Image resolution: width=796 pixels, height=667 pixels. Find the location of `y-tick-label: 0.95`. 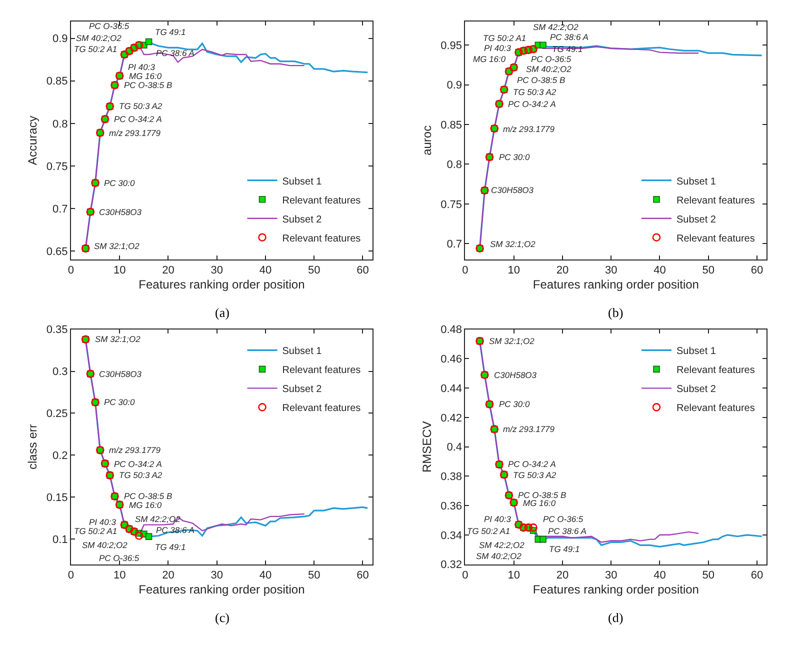

y-tick-label: 0.95 is located at coordinates (451, 46).